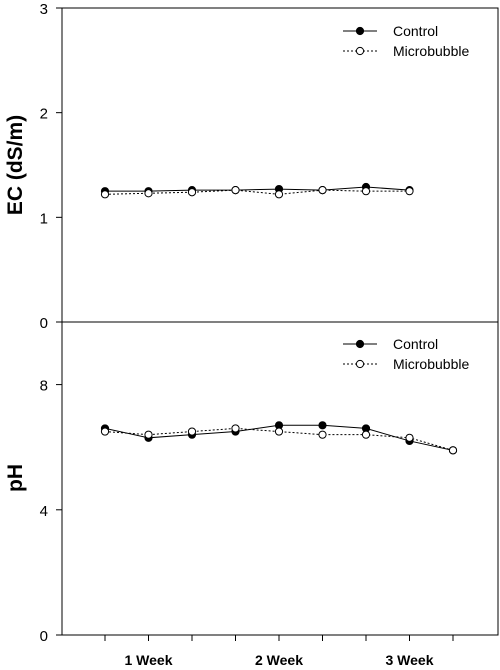 This screenshot has width=500, height=670. What do you see at coordinates (431, 51) in the screenshot?
I see `ec-legend-microbubble-label: Microbubble` at bounding box center [431, 51].